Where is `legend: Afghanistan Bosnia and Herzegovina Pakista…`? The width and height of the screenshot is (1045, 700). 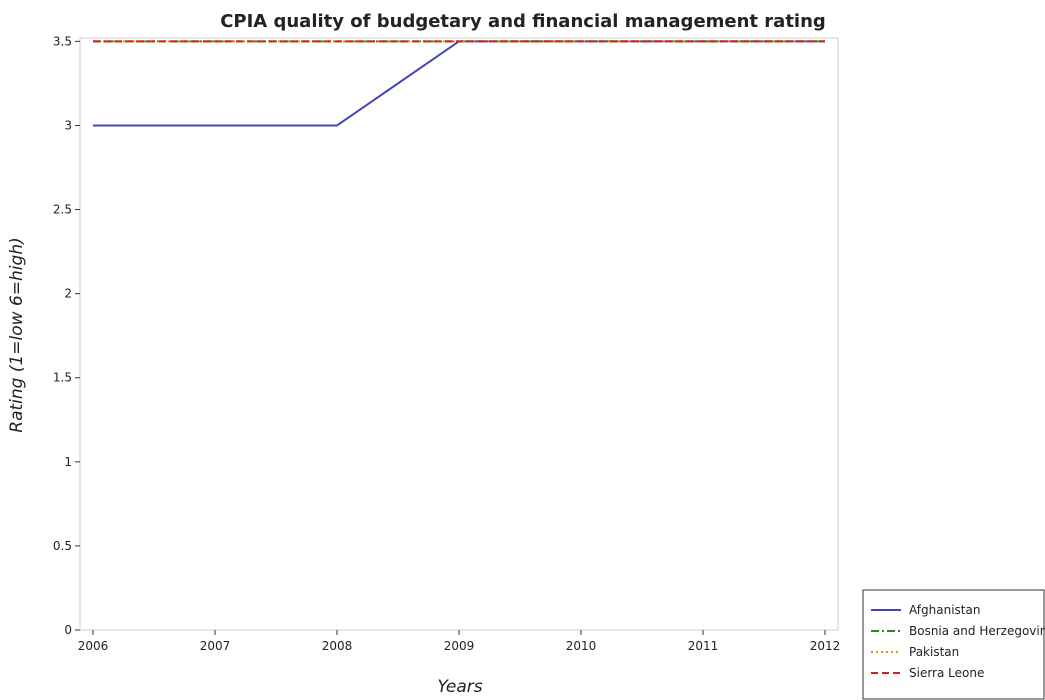 legend: Afghanistan Bosnia and Herzegovina Pakista… is located at coordinates (953, 644).